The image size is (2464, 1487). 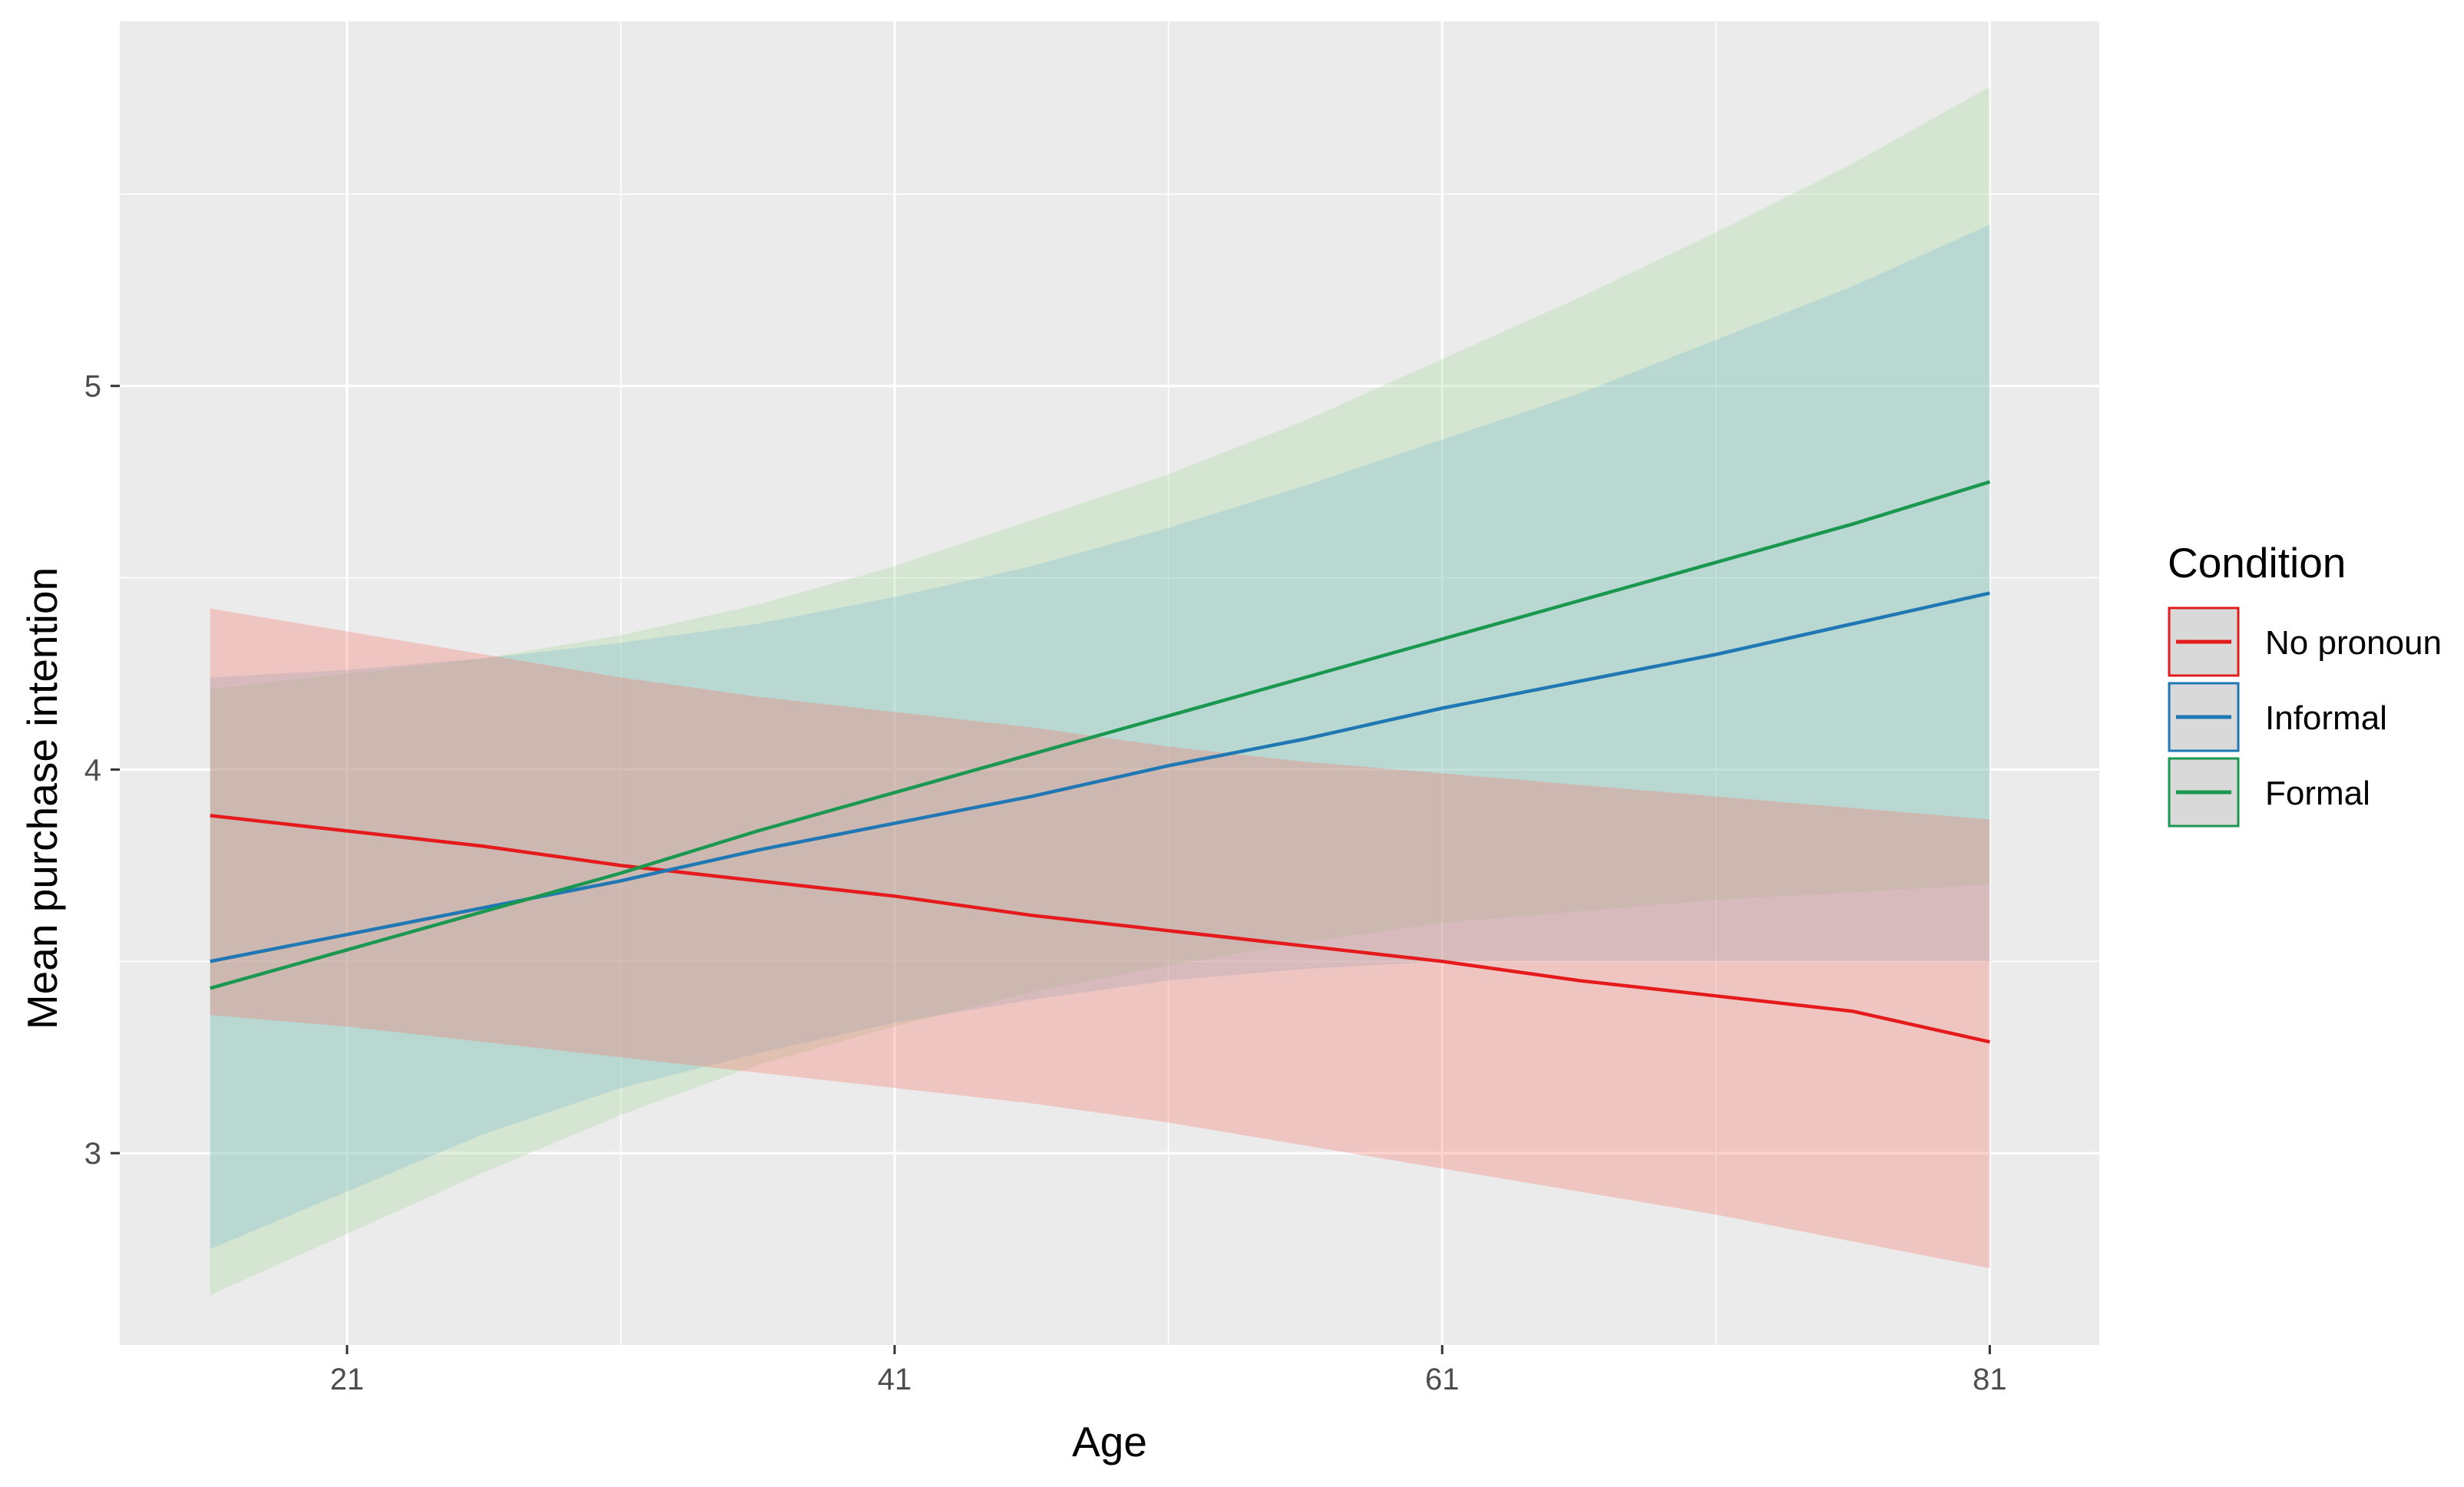 What do you see at coordinates (92, 387) in the screenshot?
I see `y-tick-label: 5` at bounding box center [92, 387].